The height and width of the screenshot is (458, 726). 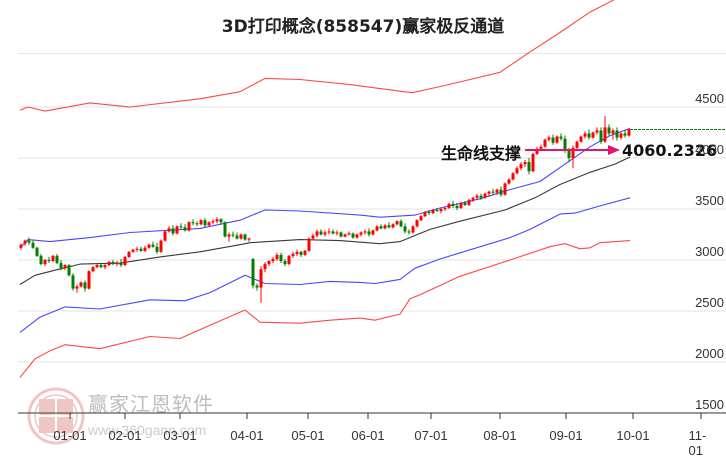 I want to click on support-annotation-label: 生命线支撑, so click(x=481, y=153).